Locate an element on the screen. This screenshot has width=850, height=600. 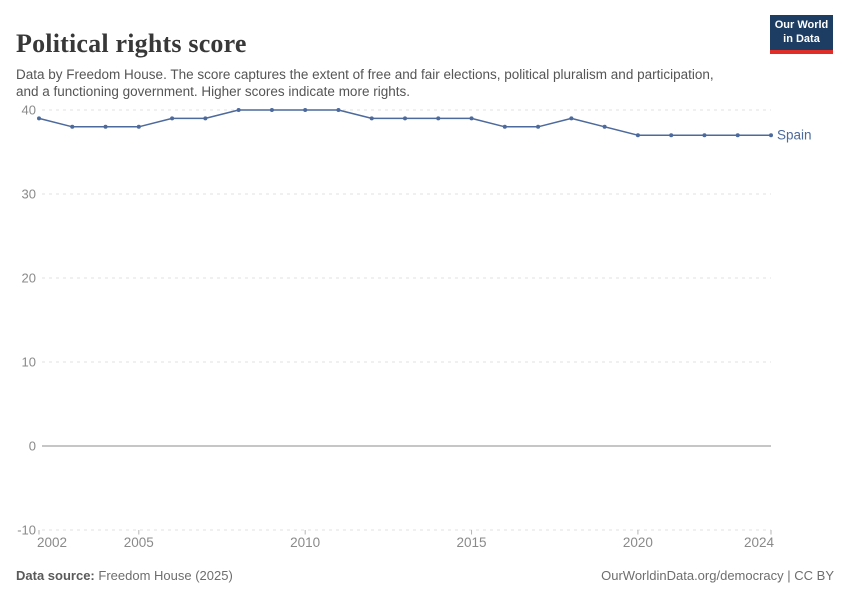
x-axis-tick-label: 2015 is located at coordinates (472, 542).